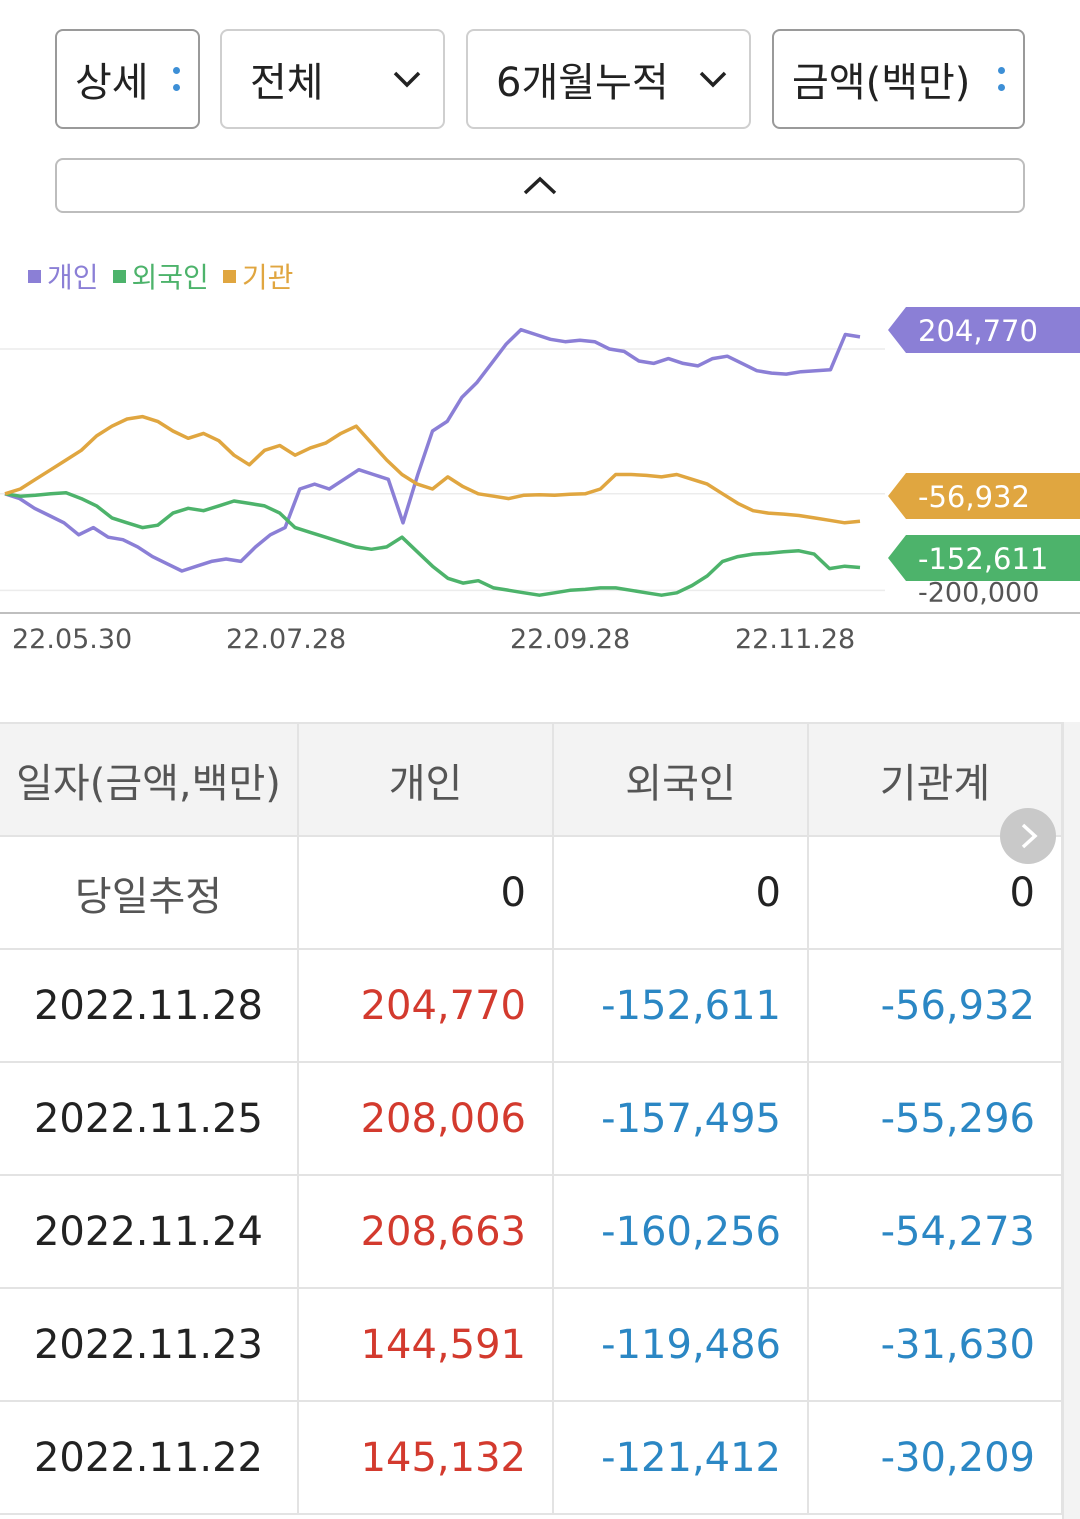 Image resolution: width=1080 pixels, height=1519 pixels. What do you see at coordinates (149, 779) in the screenshot?
I see `column-header-date: 일자(금액,백만)` at bounding box center [149, 779].